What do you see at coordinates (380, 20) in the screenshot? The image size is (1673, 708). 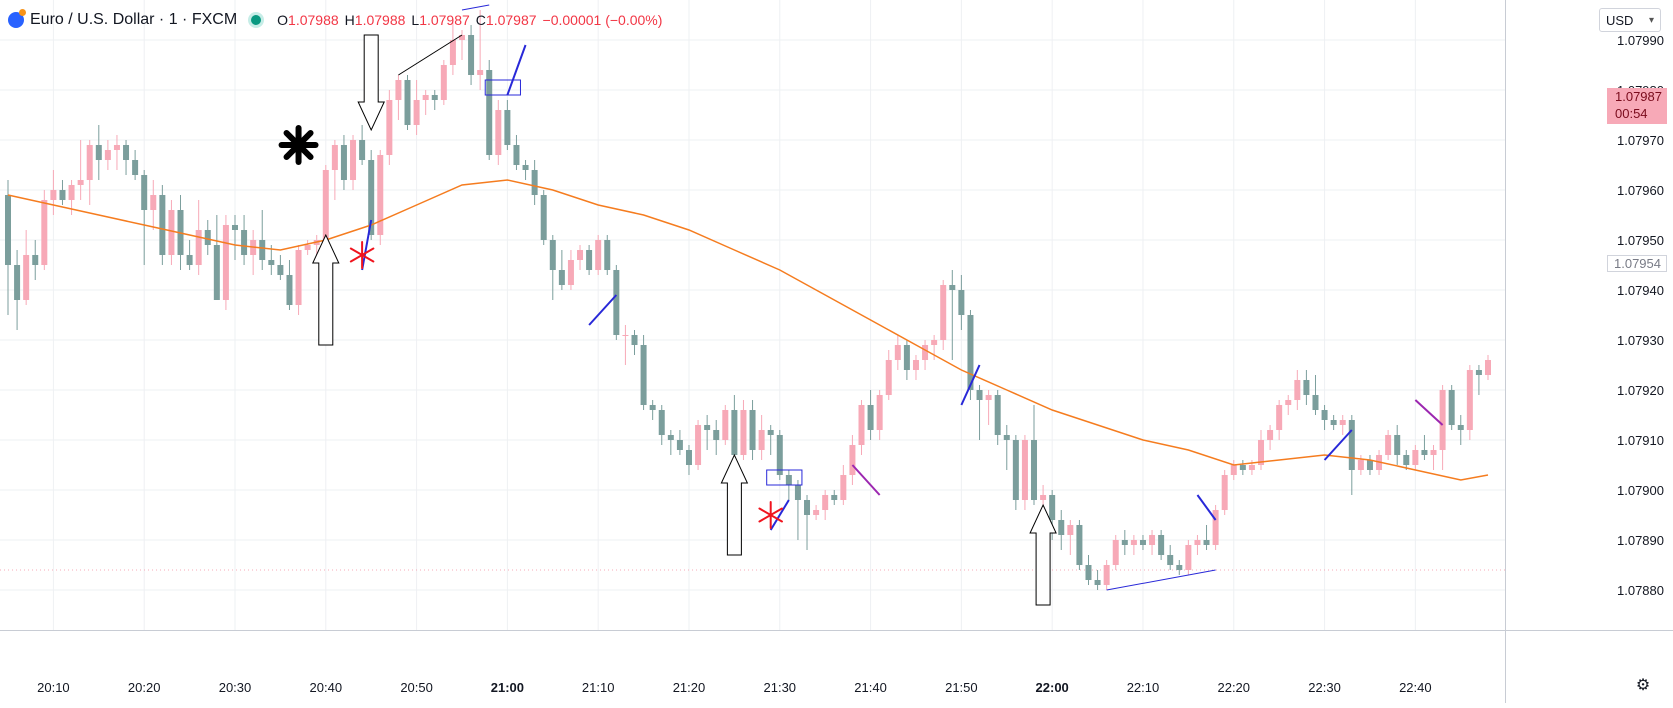 I see `high-value: 1.07988` at bounding box center [380, 20].